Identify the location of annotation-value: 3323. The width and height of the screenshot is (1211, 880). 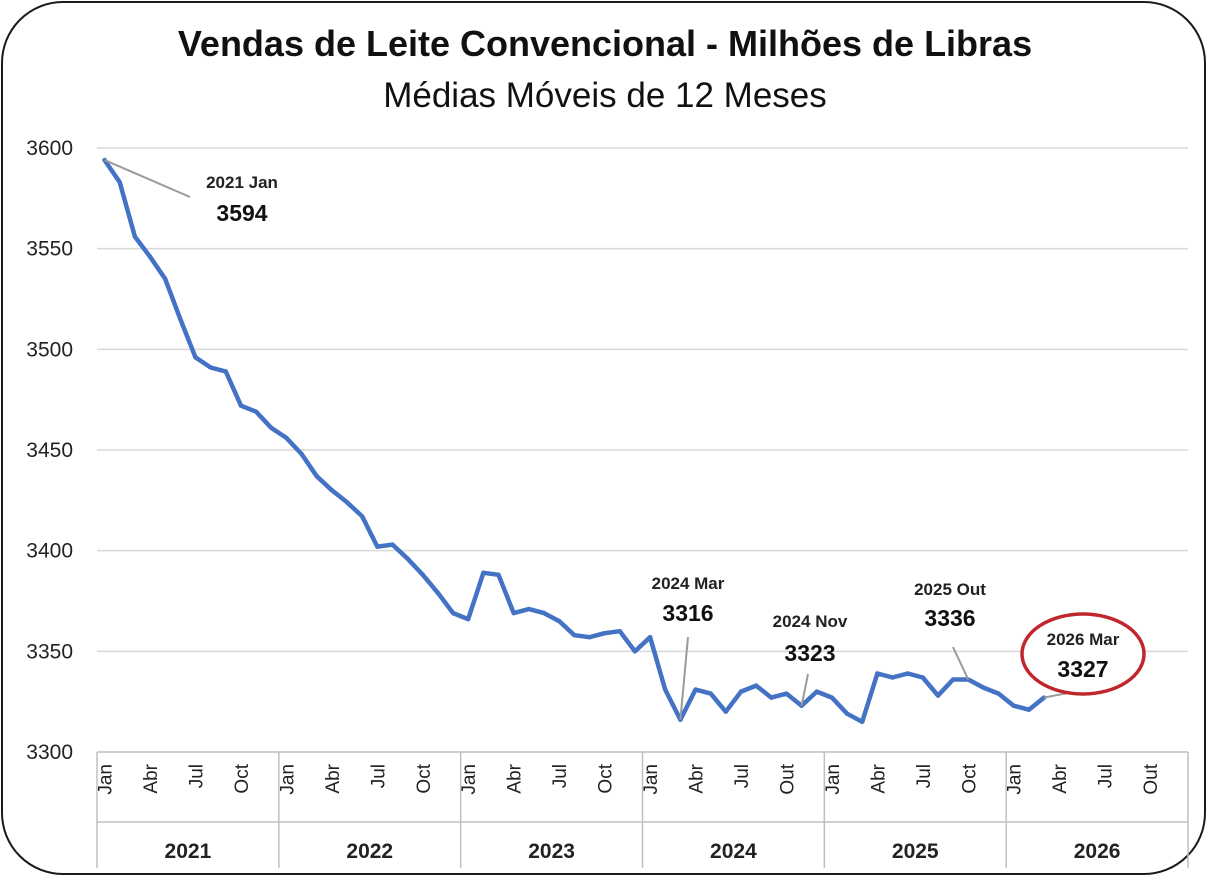
(809, 653).